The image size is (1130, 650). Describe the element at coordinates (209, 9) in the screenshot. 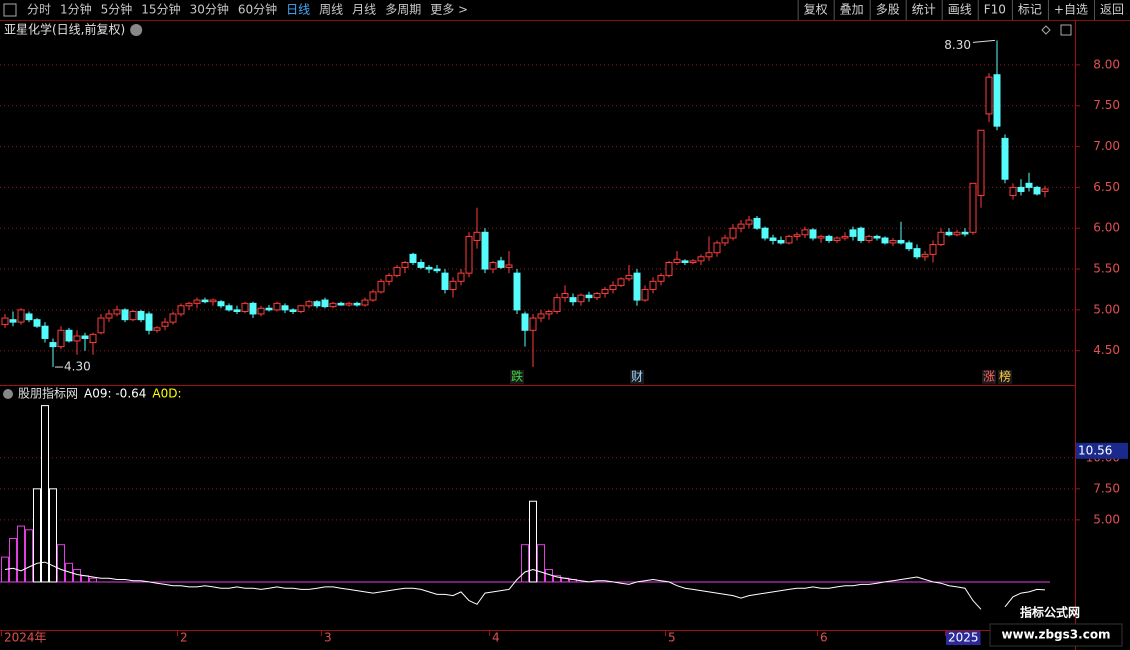

I see `period-tab: 30分钟` at that location.